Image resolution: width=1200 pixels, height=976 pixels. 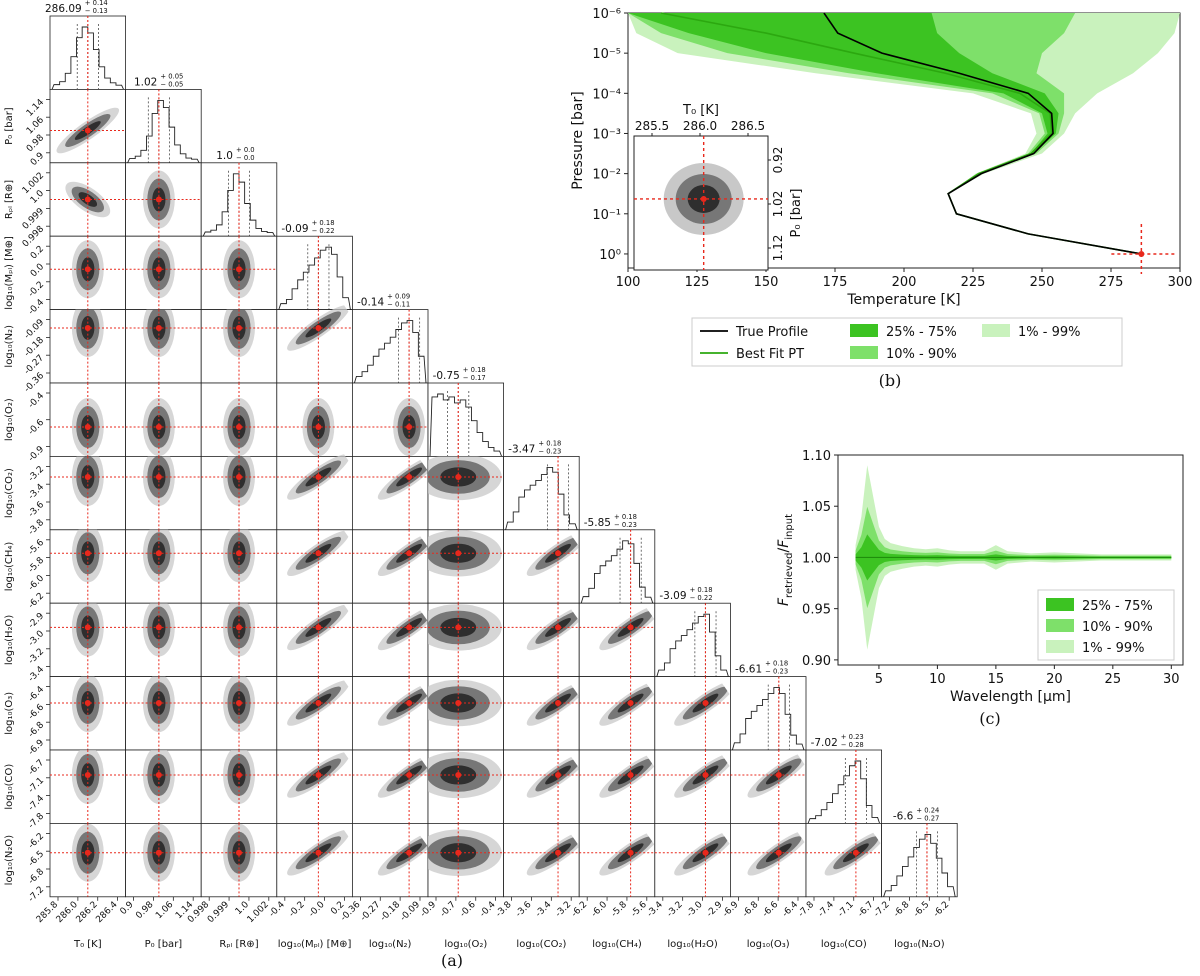 I want to click on err-minus-O2: − 0.17, so click(x=474, y=378).